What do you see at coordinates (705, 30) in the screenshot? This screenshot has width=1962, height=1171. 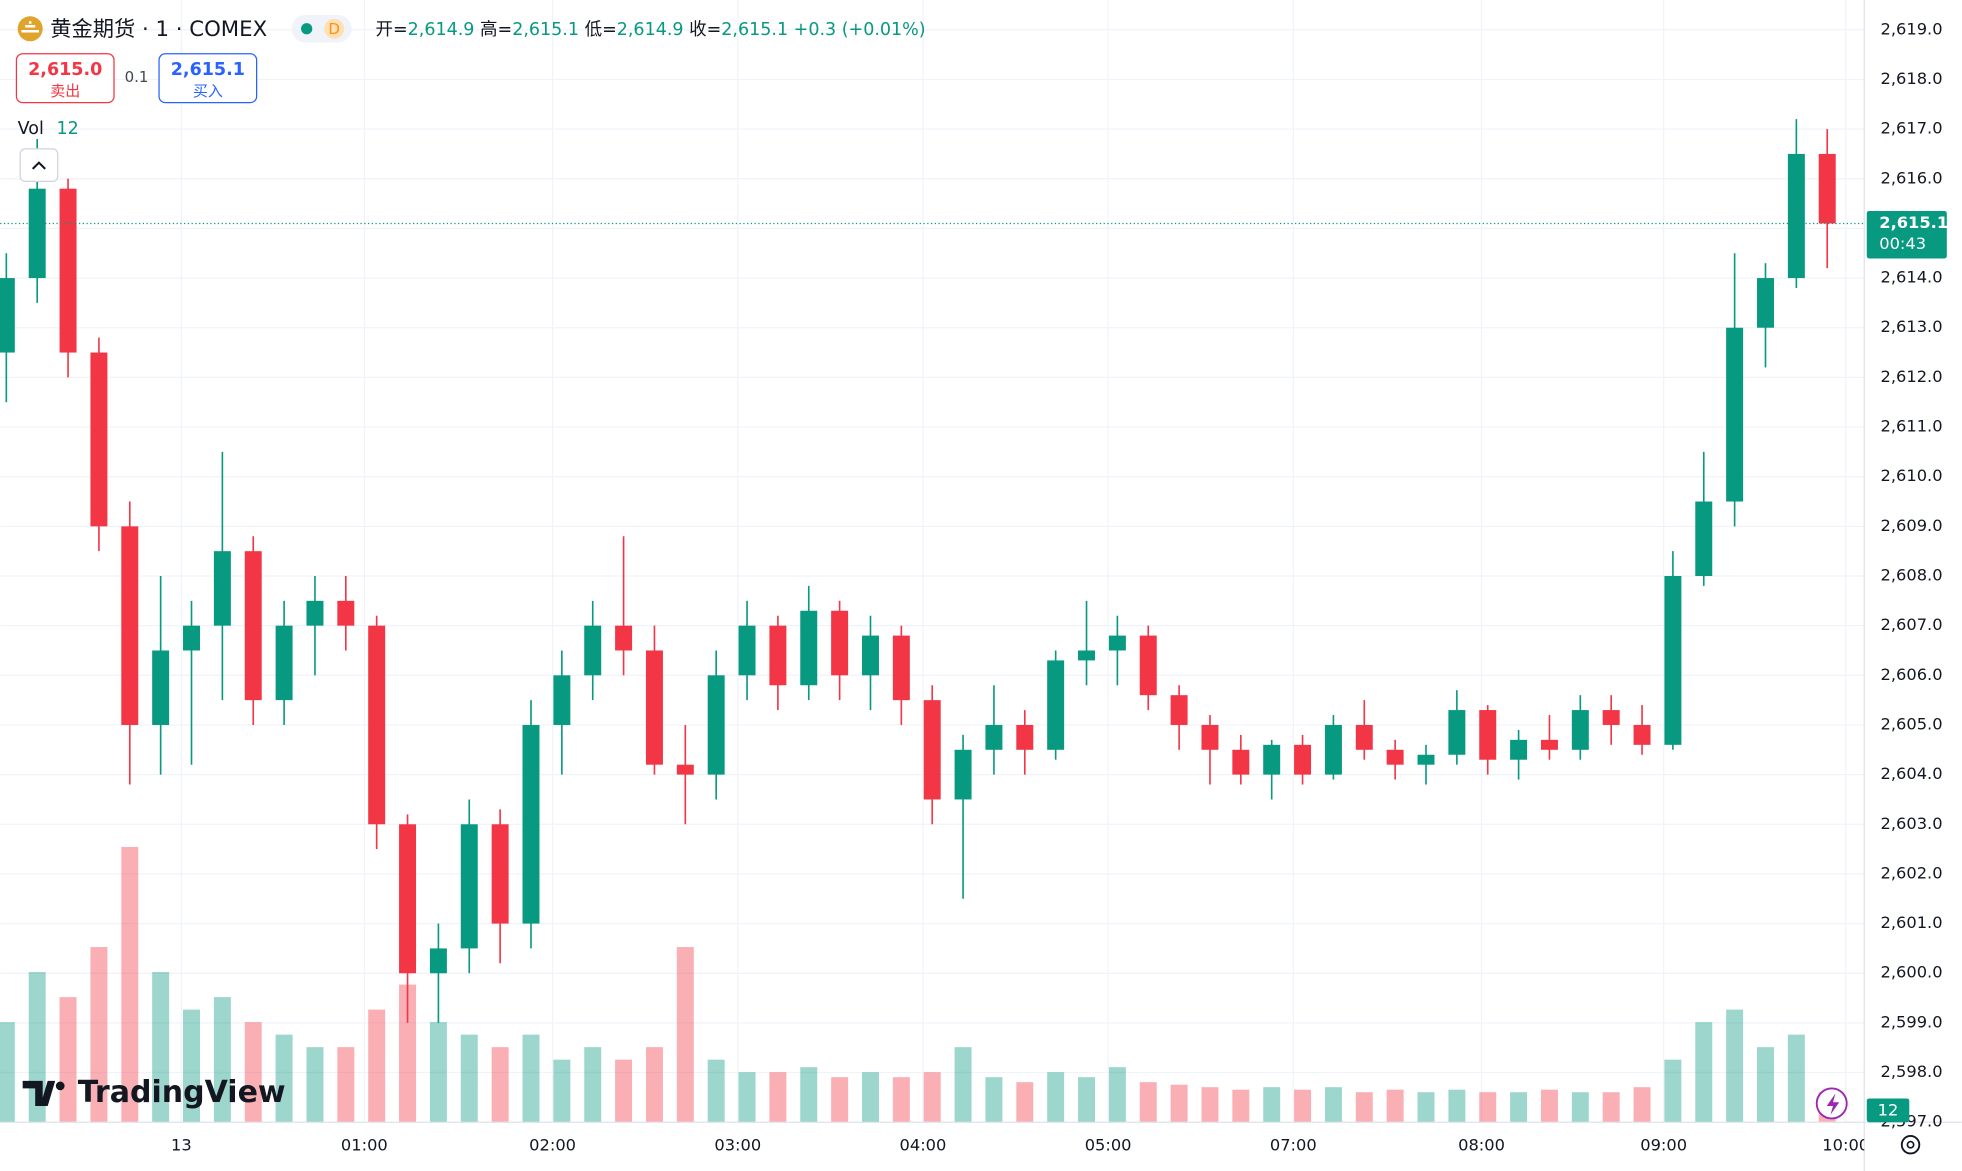 I see `ohlc-label: 收=` at bounding box center [705, 30].